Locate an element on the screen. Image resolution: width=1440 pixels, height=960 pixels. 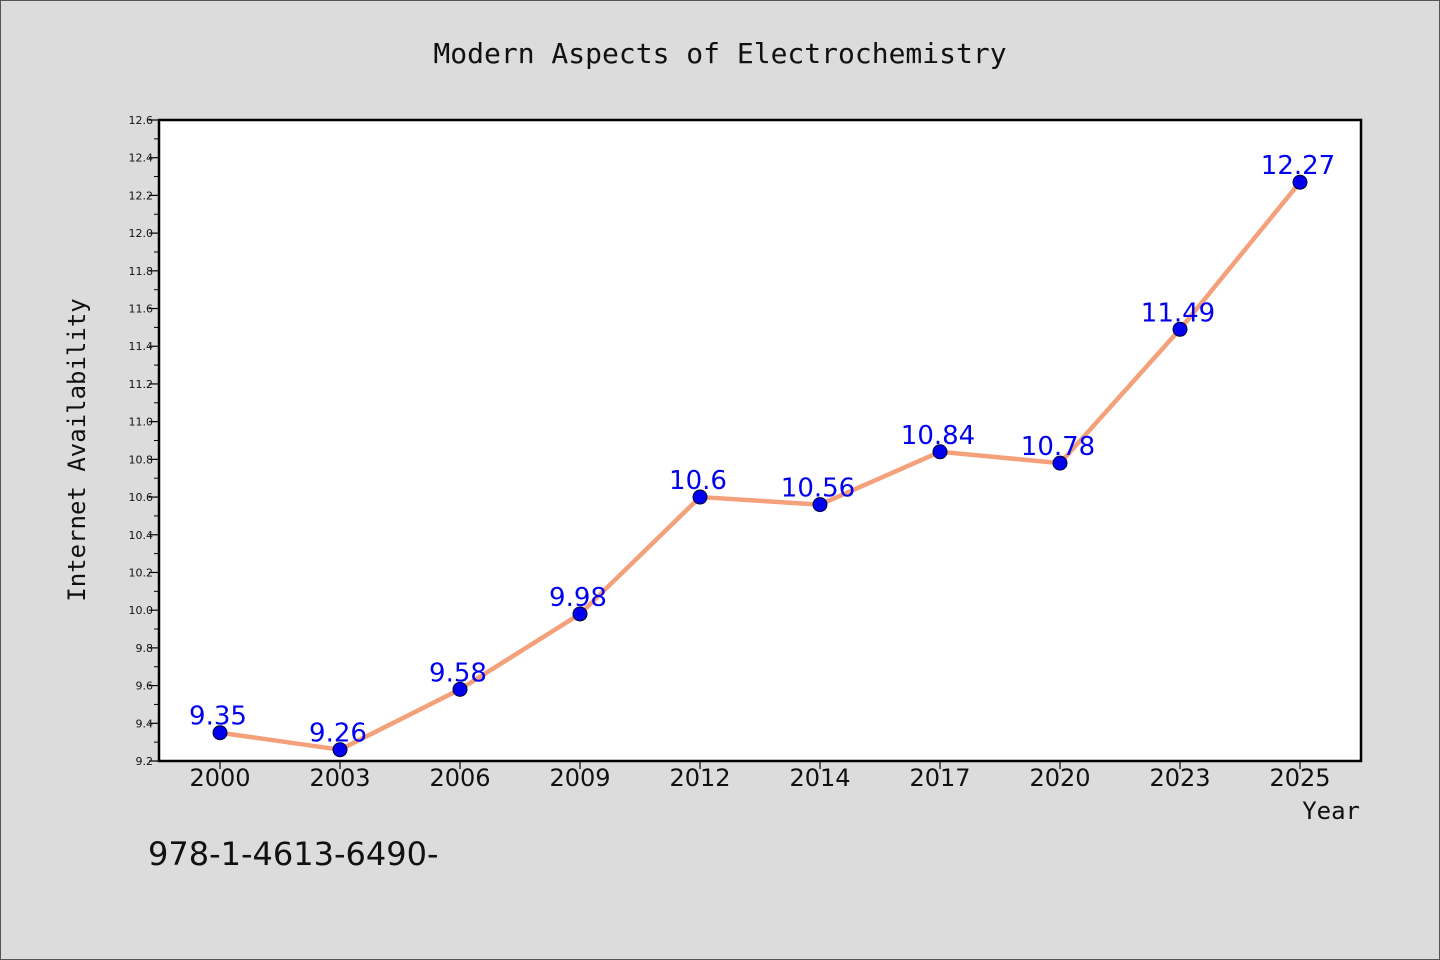
y-tick-label: 9.6 is located at coordinates (145, 686).